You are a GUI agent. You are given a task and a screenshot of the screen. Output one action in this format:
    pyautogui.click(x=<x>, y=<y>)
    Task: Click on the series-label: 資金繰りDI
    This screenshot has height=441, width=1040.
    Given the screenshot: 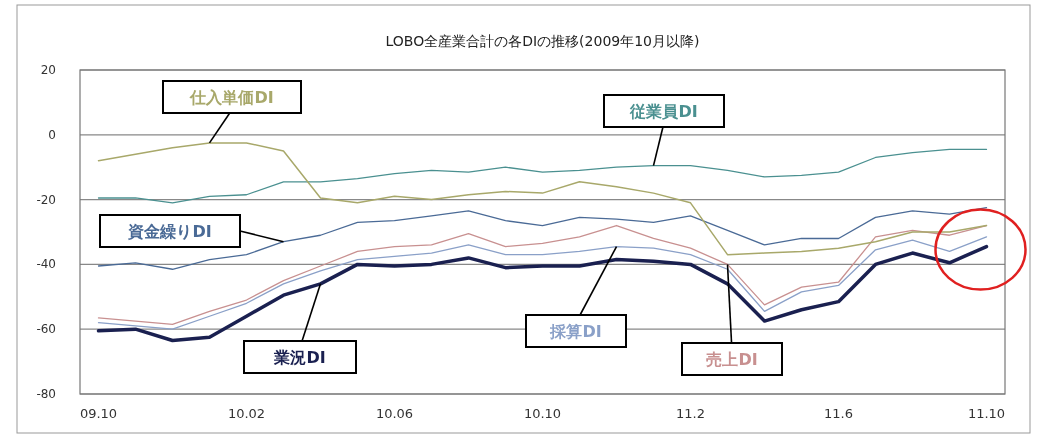 What is the action you would take?
    pyautogui.click(x=169, y=231)
    